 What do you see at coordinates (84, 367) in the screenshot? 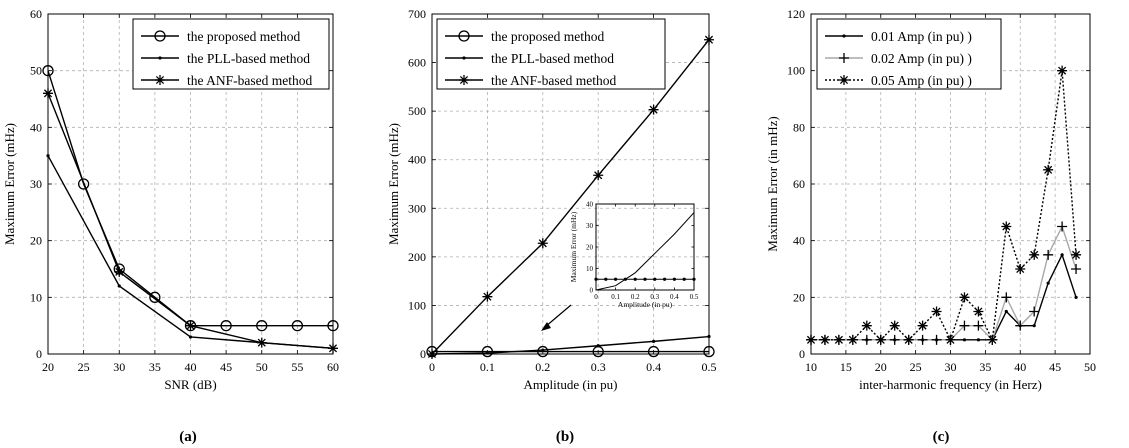
I see `panel-a-xtick-label: 25` at bounding box center [84, 367].